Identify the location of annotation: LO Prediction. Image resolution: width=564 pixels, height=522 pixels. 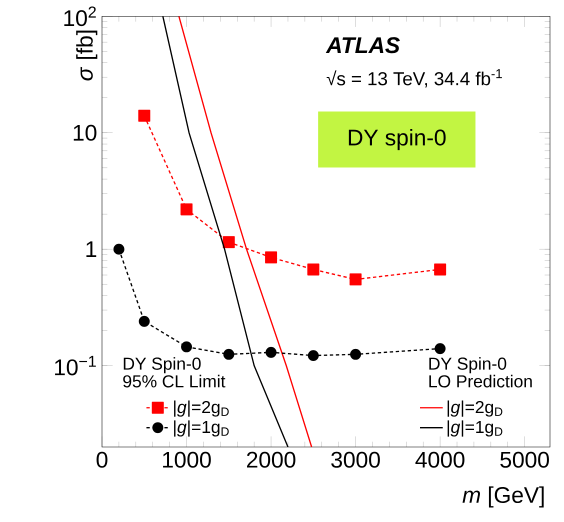
(480, 381).